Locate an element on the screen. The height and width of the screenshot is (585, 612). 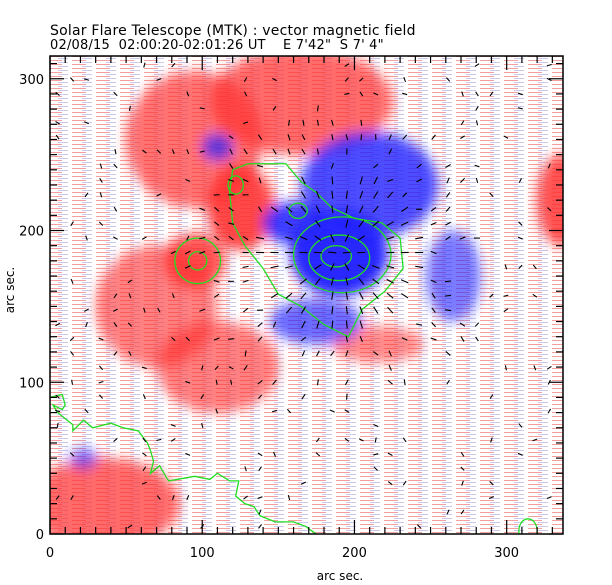
x-tick-label: 100 is located at coordinates (202, 553).